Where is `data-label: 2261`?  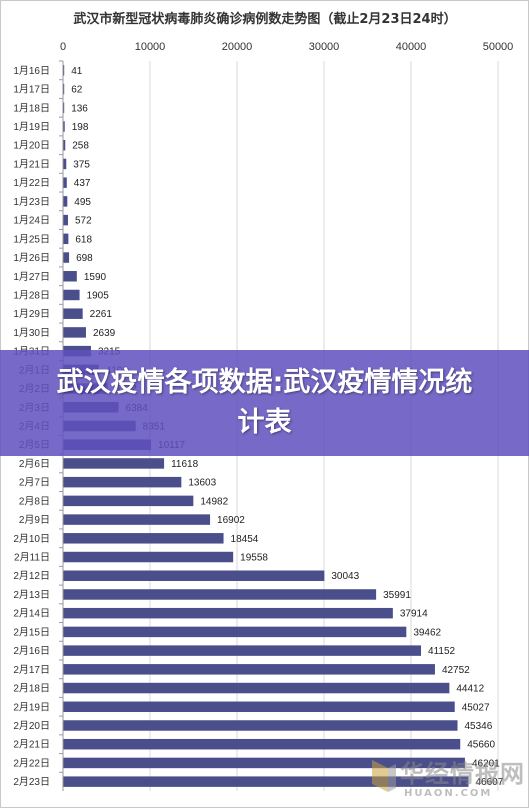
data-label: 2261 is located at coordinates (101, 314).